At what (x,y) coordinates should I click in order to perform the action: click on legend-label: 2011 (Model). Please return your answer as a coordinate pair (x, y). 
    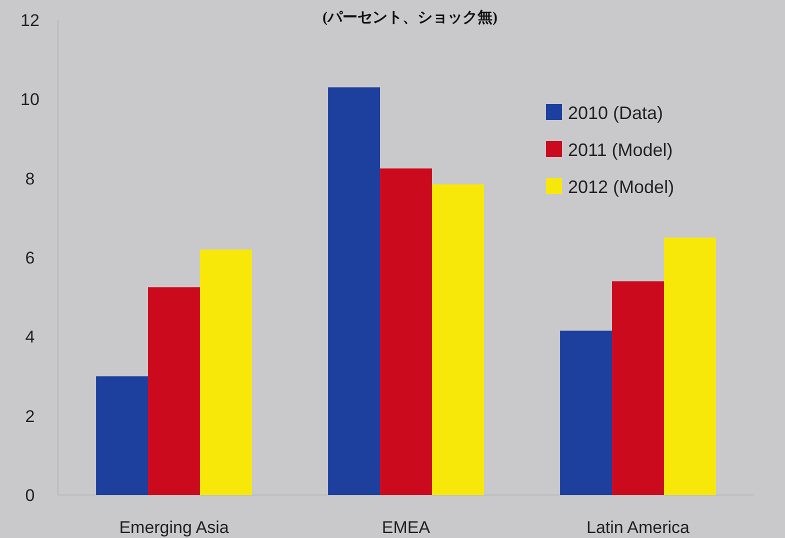
    Looking at the image, I should click on (620, 150).